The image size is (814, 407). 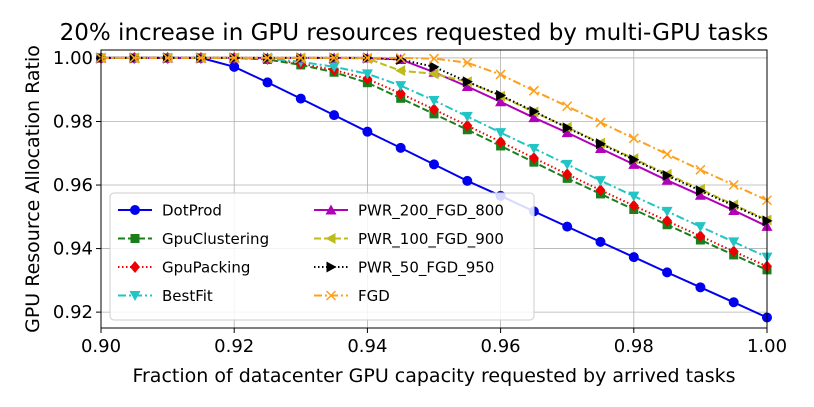 I want to click on legend-item-pwr-50-fgd-950: PWR_50_FGD_950, so click(x=404, y=268).